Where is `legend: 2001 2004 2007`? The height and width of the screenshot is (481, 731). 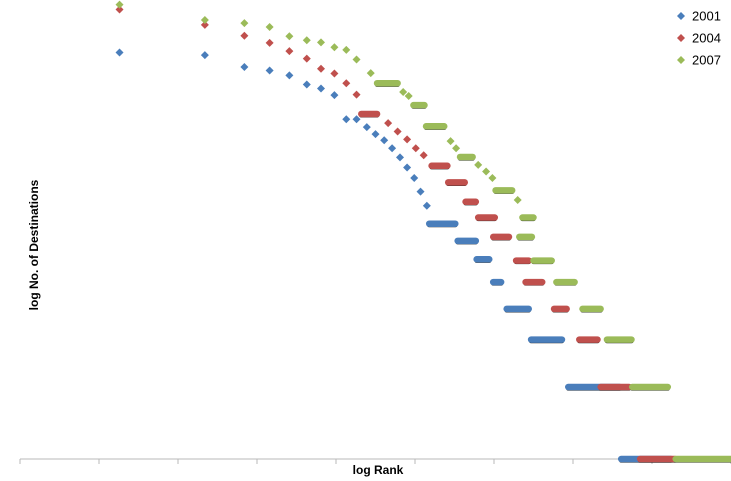 legend: 2001 2004 2007 is located at coordinates (699, 38).